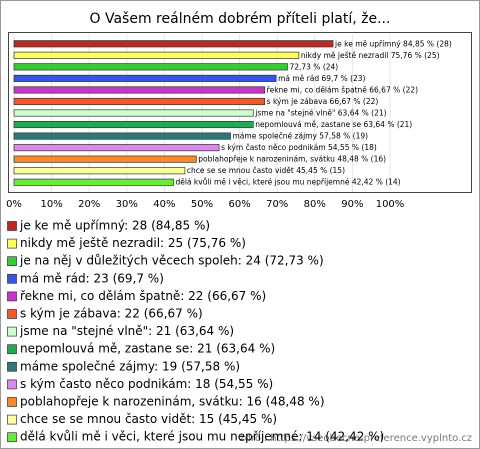 This screenshot has width=480, height=449. I want to click on legend-label: nikdy mě ještě nezradil: 25 (75,76 %), so click(133, 243).